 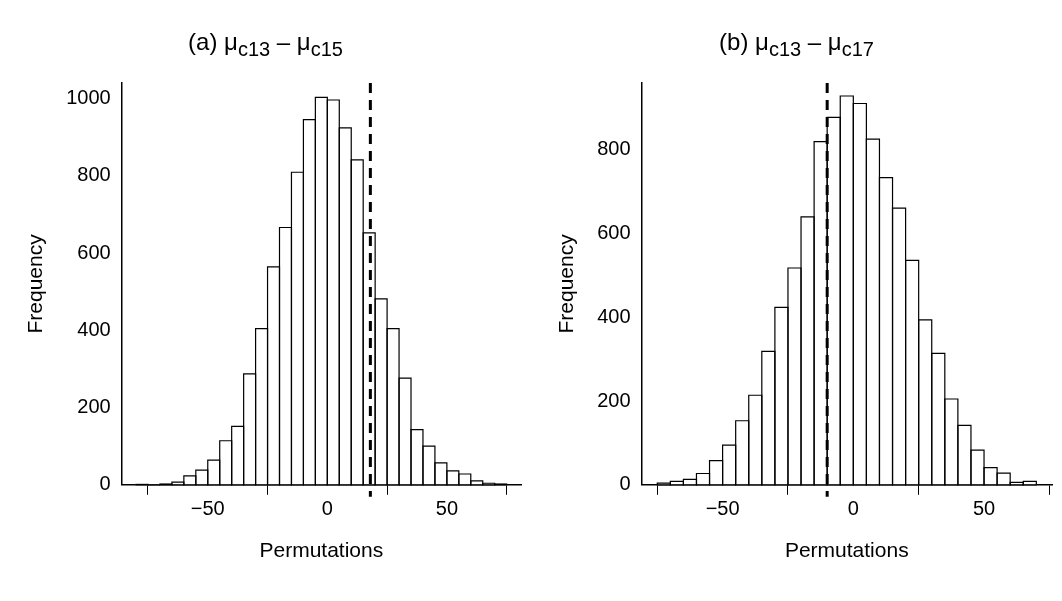 I want to click on chart-title: (b) μ$_{c13}$ – μ$_{c17}$, so click(x=796, y=45).